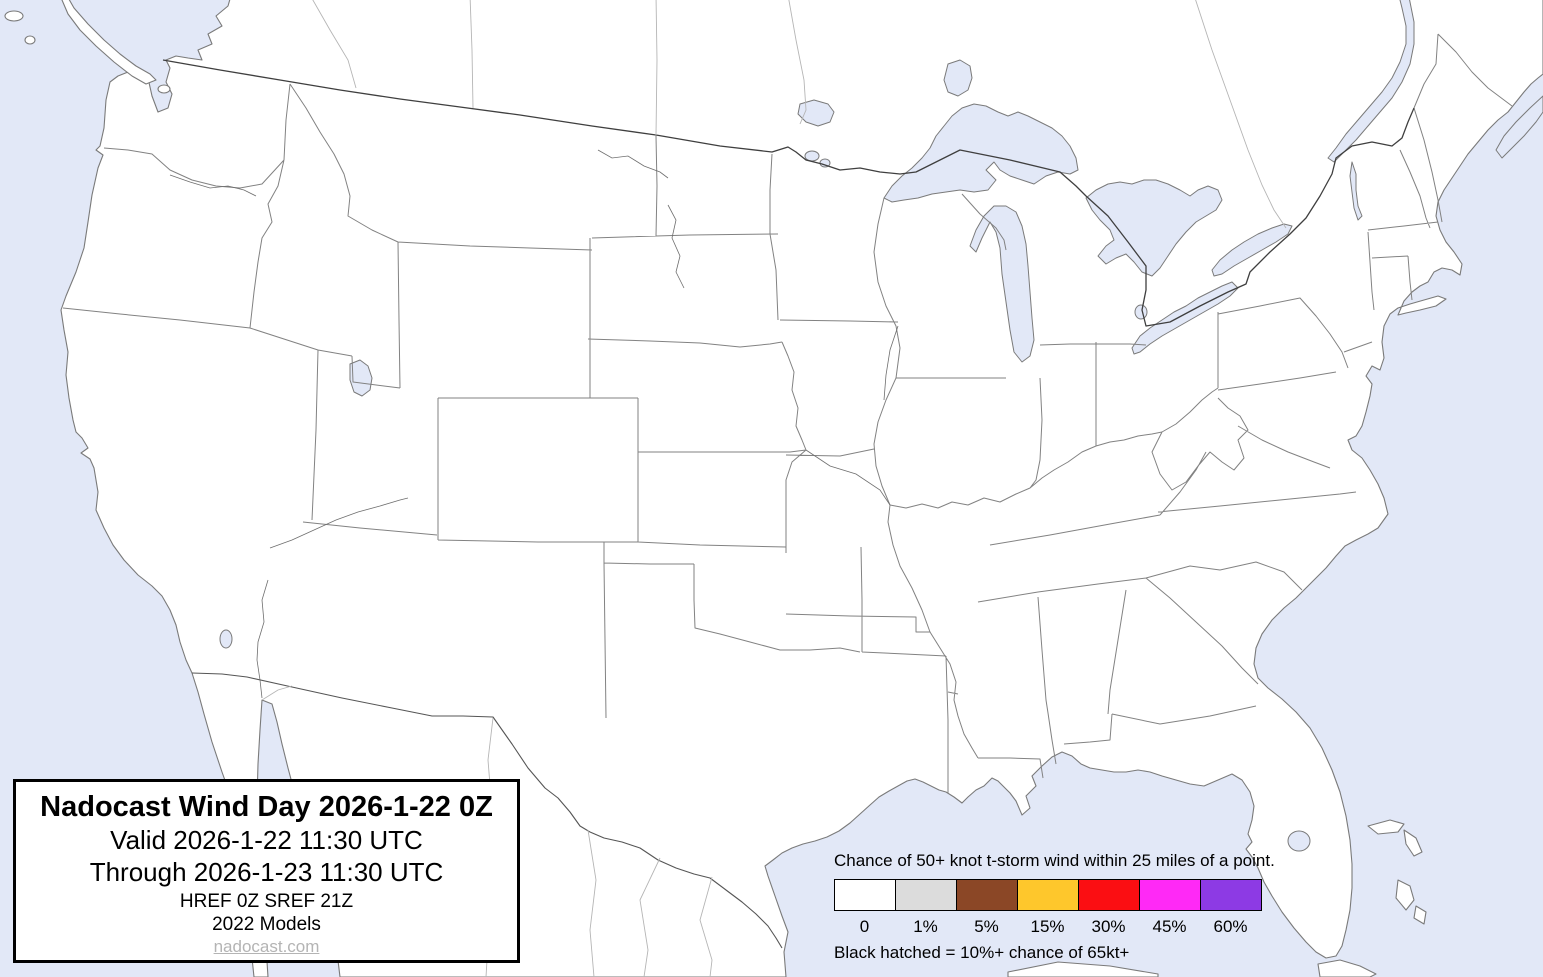 This screenshot has height=977, width=1543. I want to click on legend-swatch-row, so click(1054, 895).